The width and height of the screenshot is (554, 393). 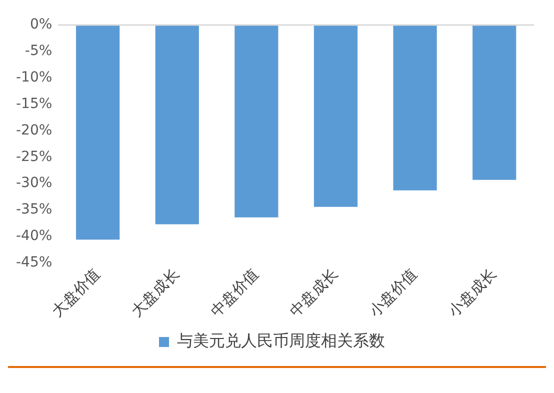 I want to click on y-tick-label: -10%, so click(x=34, y=77).